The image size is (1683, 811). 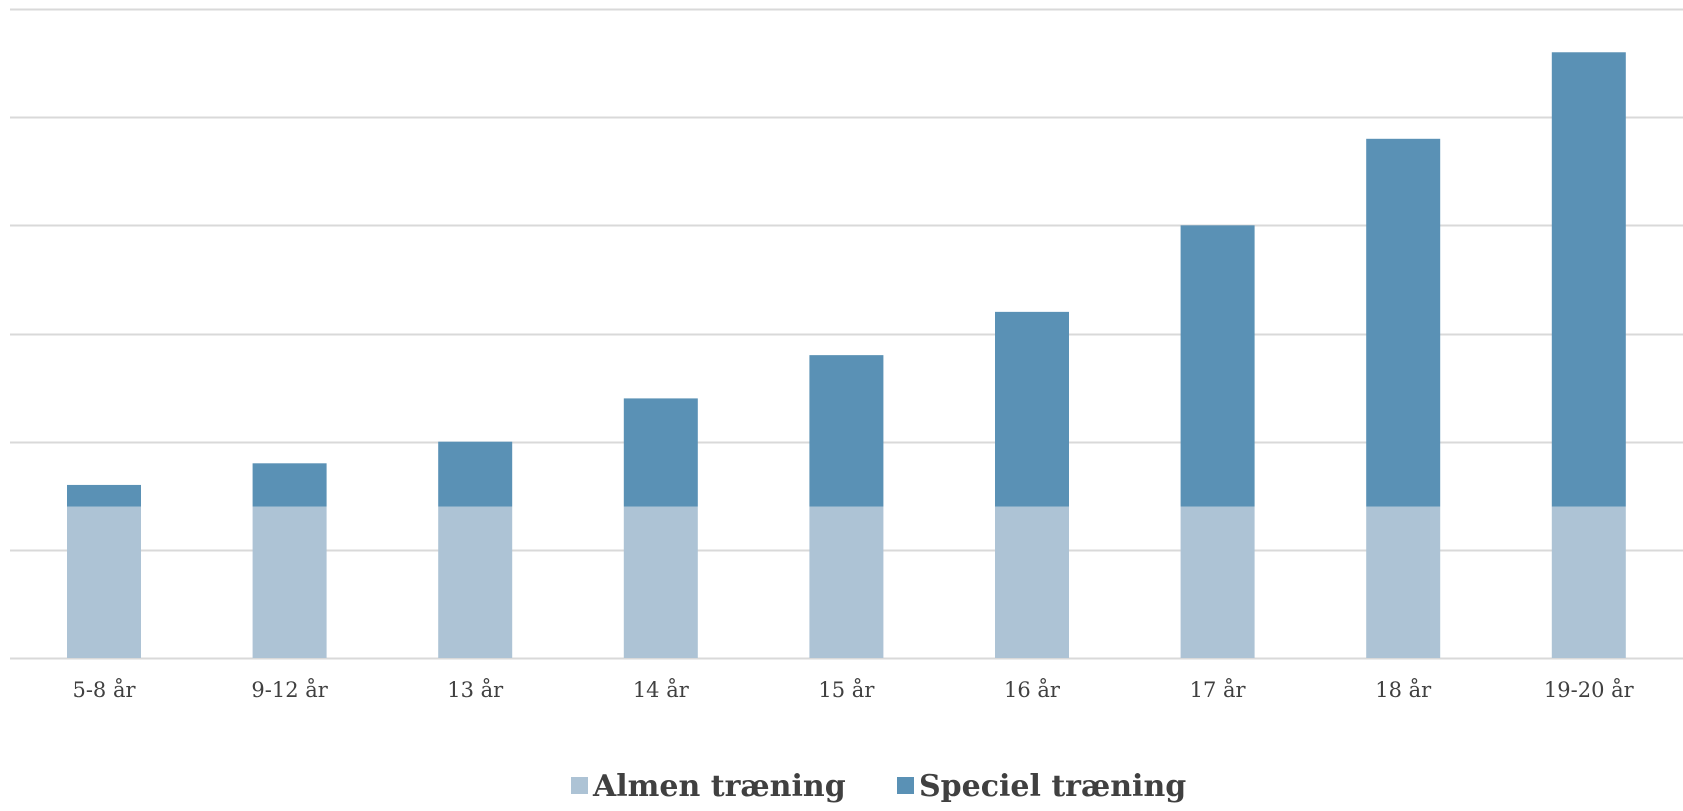 What do you see at coordinates (846, 690) in the screenshot?
I see `x-tick-label: 15 år` at bounding box center [846, 690].